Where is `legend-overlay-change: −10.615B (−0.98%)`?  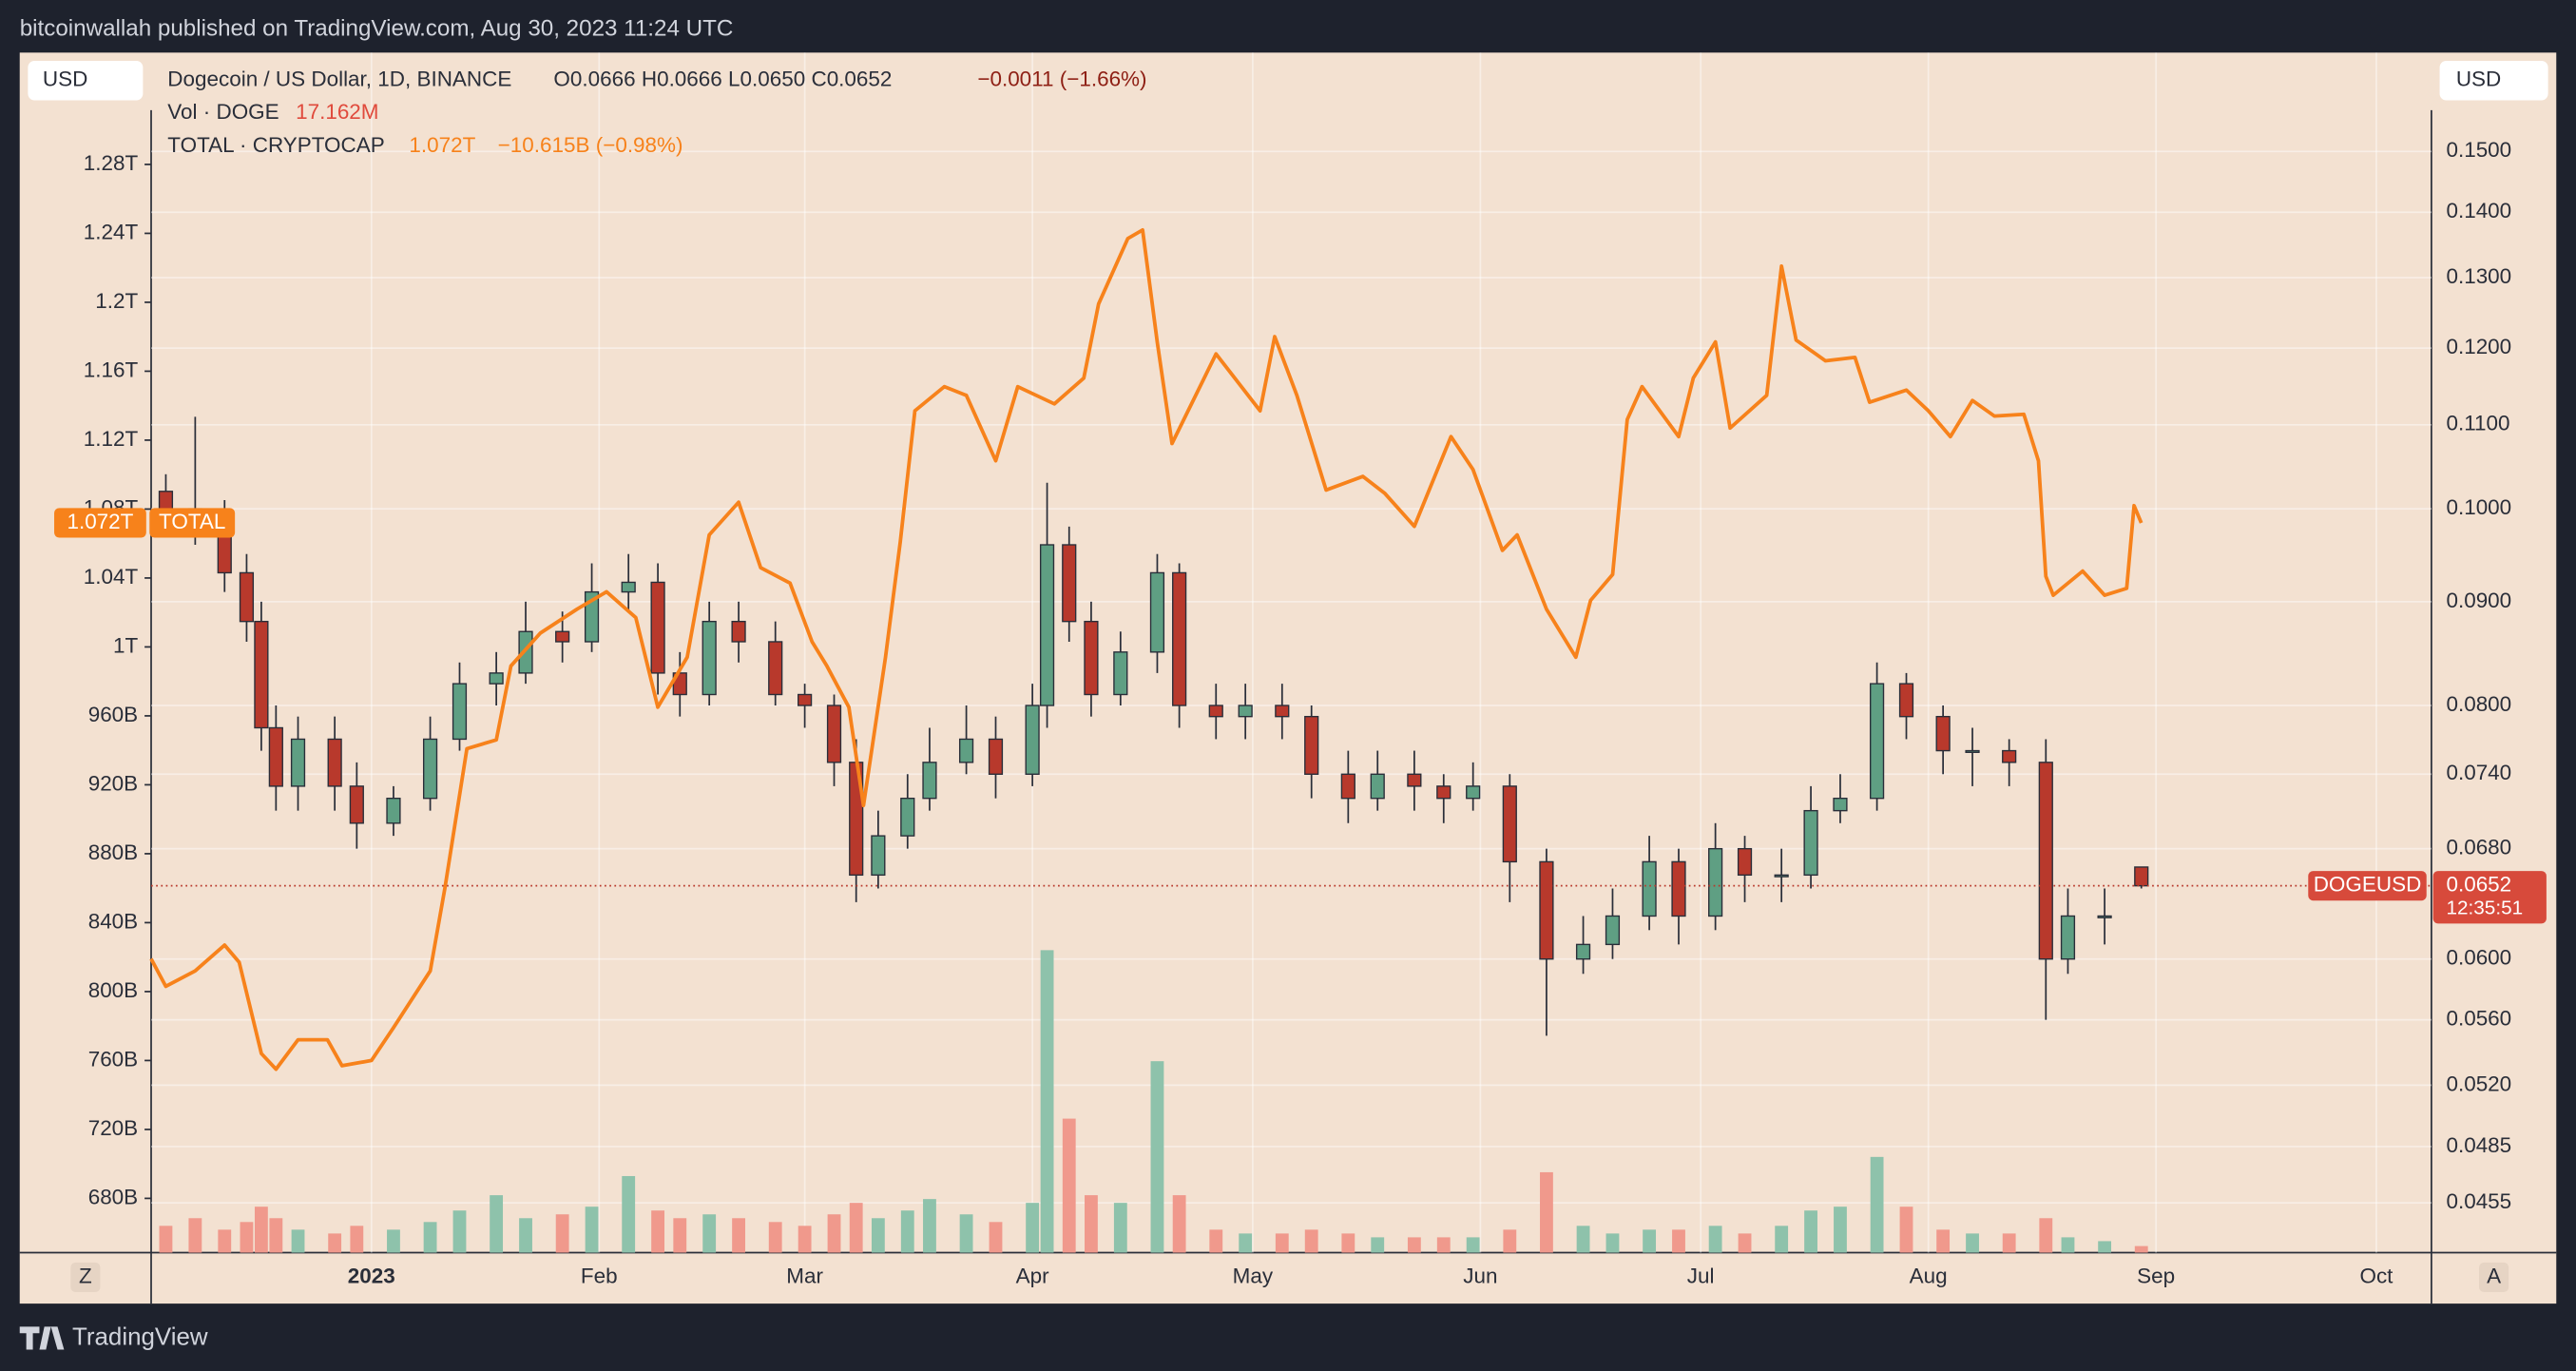
legend-overlay-change: −10.615B (−0.98%) is located at coordinates (591, 145).